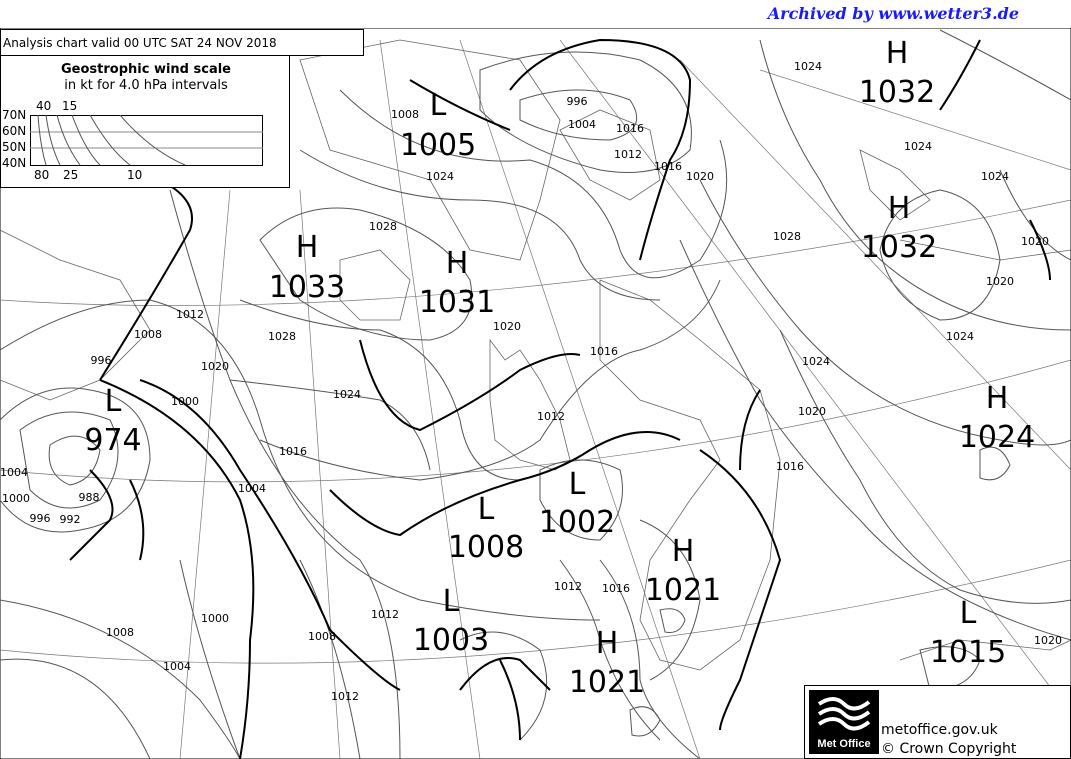 The width and height of the screenshot is (1071, 759). I want to click on pressure-value: 1003, so click(451, 640).